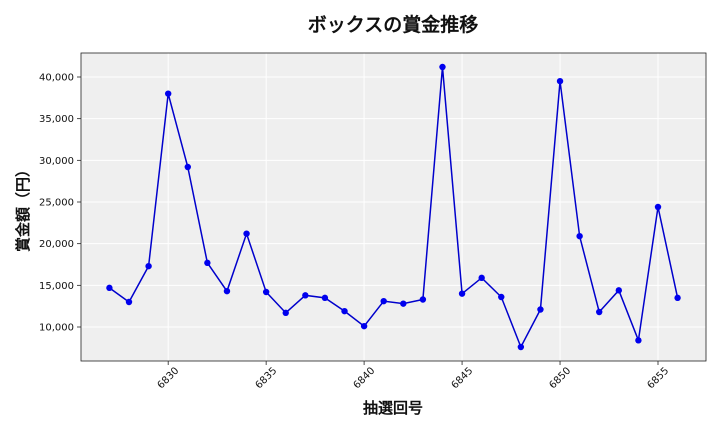 This screenshot has height=432, width=720. Describe the element at coordinates (56, 203) in the screenshot. I see `y-tick-label: 25,000` at that location.